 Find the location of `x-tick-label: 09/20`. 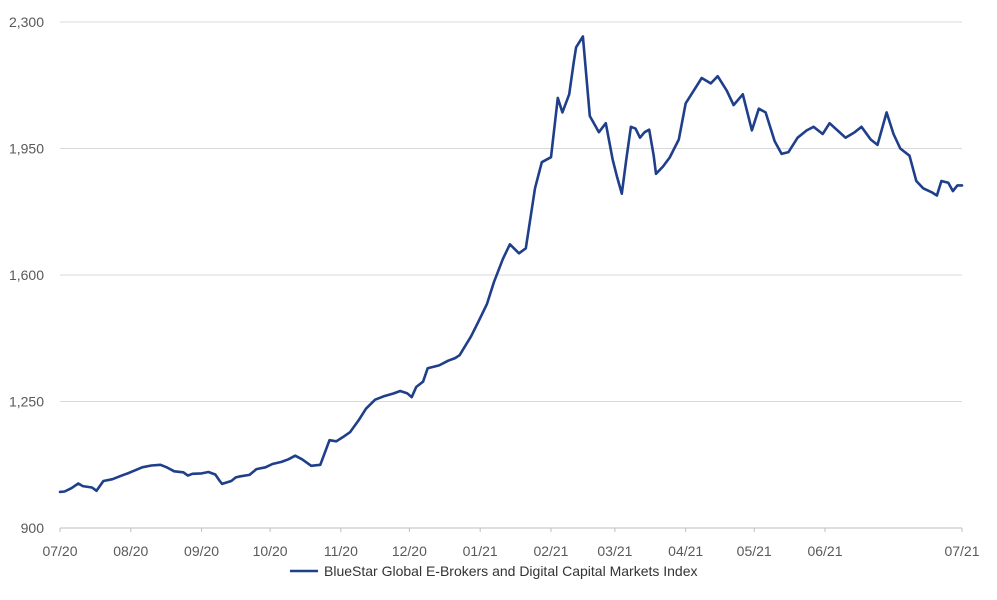

x-tick-label: 09/20 is located at coordinates (201, 551).